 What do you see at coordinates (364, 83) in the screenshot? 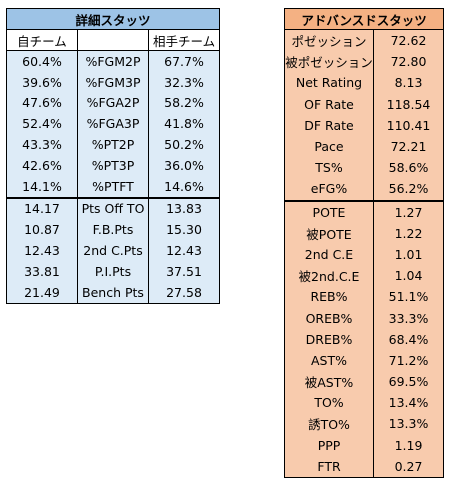
I see `table-row: Net Rating 8.13` at bounding box center [364, 83].